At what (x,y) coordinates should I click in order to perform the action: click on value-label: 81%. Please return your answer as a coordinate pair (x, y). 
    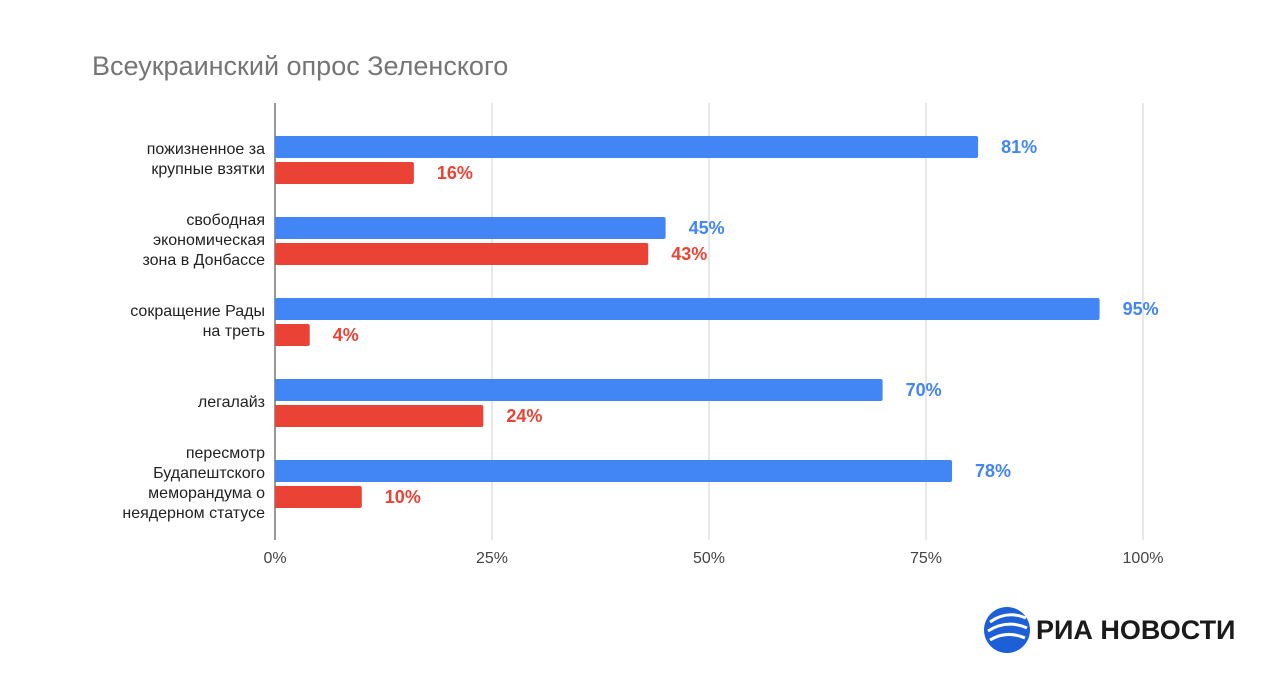
    Looking at the image, I should click on (1019, 147).